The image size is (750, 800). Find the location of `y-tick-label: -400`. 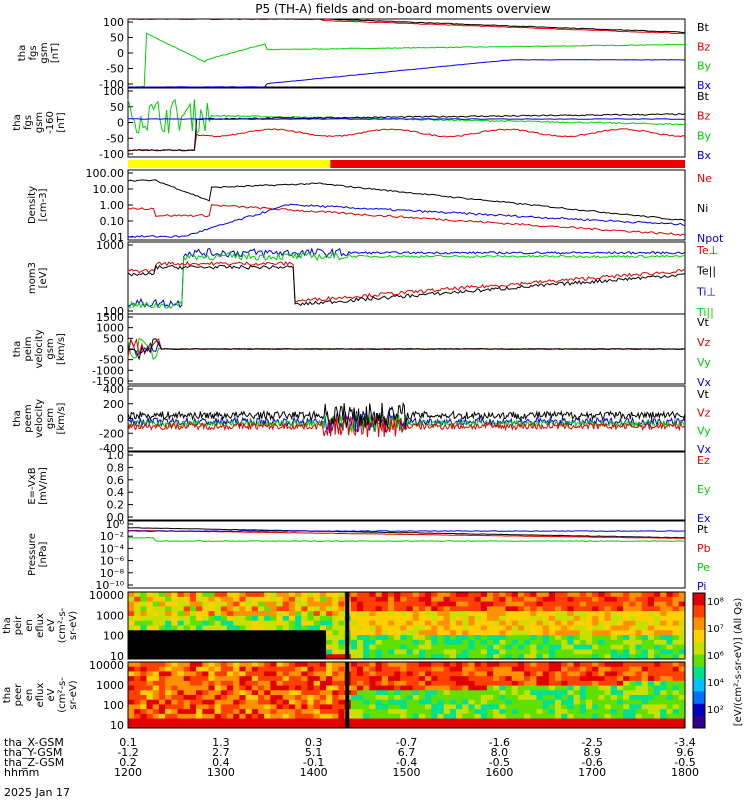

y-tick-label: -400 is located at coordinates (111, 448).